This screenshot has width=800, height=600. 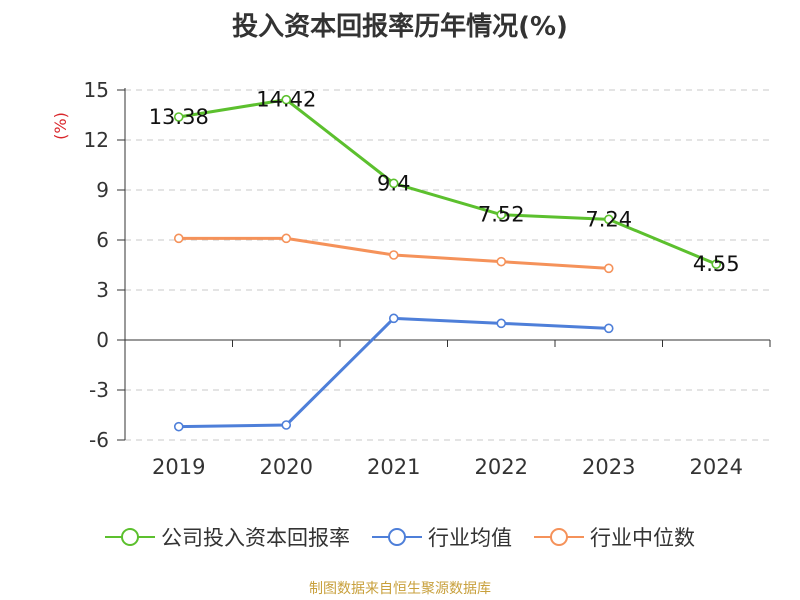 What do you see at coordinates (178, 467) in the screenshot?
I see `x-tick-label: 2019` at bounding box center [178, 467].